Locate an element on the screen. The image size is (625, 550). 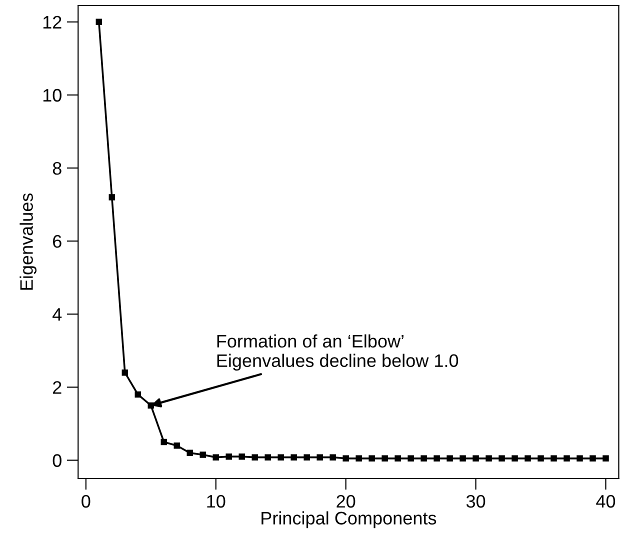
x-tick-label: 30 is located at coordinates (476, 501).